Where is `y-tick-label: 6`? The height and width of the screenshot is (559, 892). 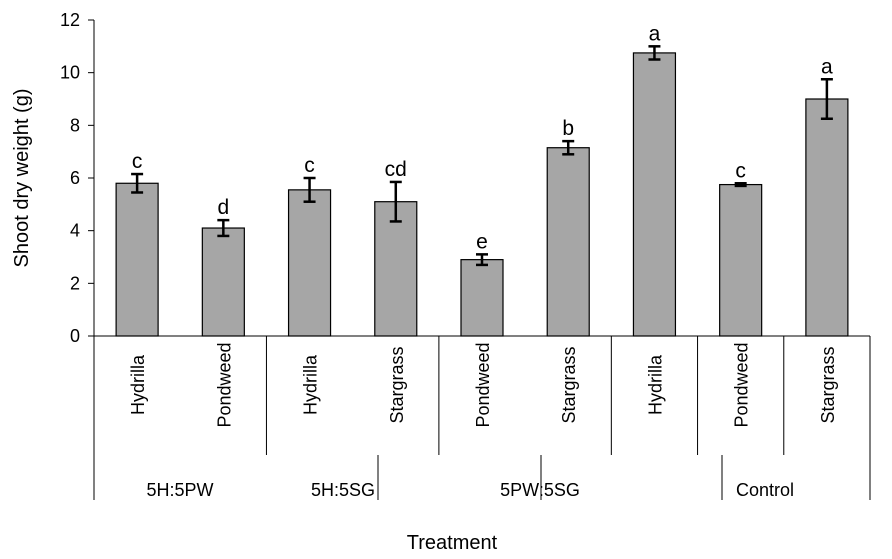
y-tick-label: 6 is located at coordinates (75, 178).